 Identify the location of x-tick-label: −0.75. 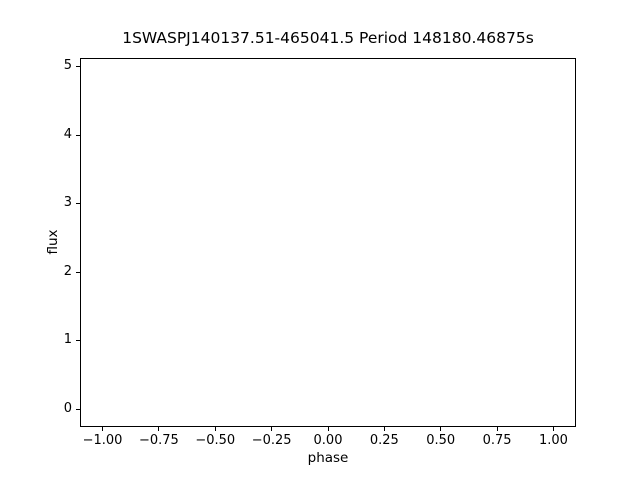
(158, 440).